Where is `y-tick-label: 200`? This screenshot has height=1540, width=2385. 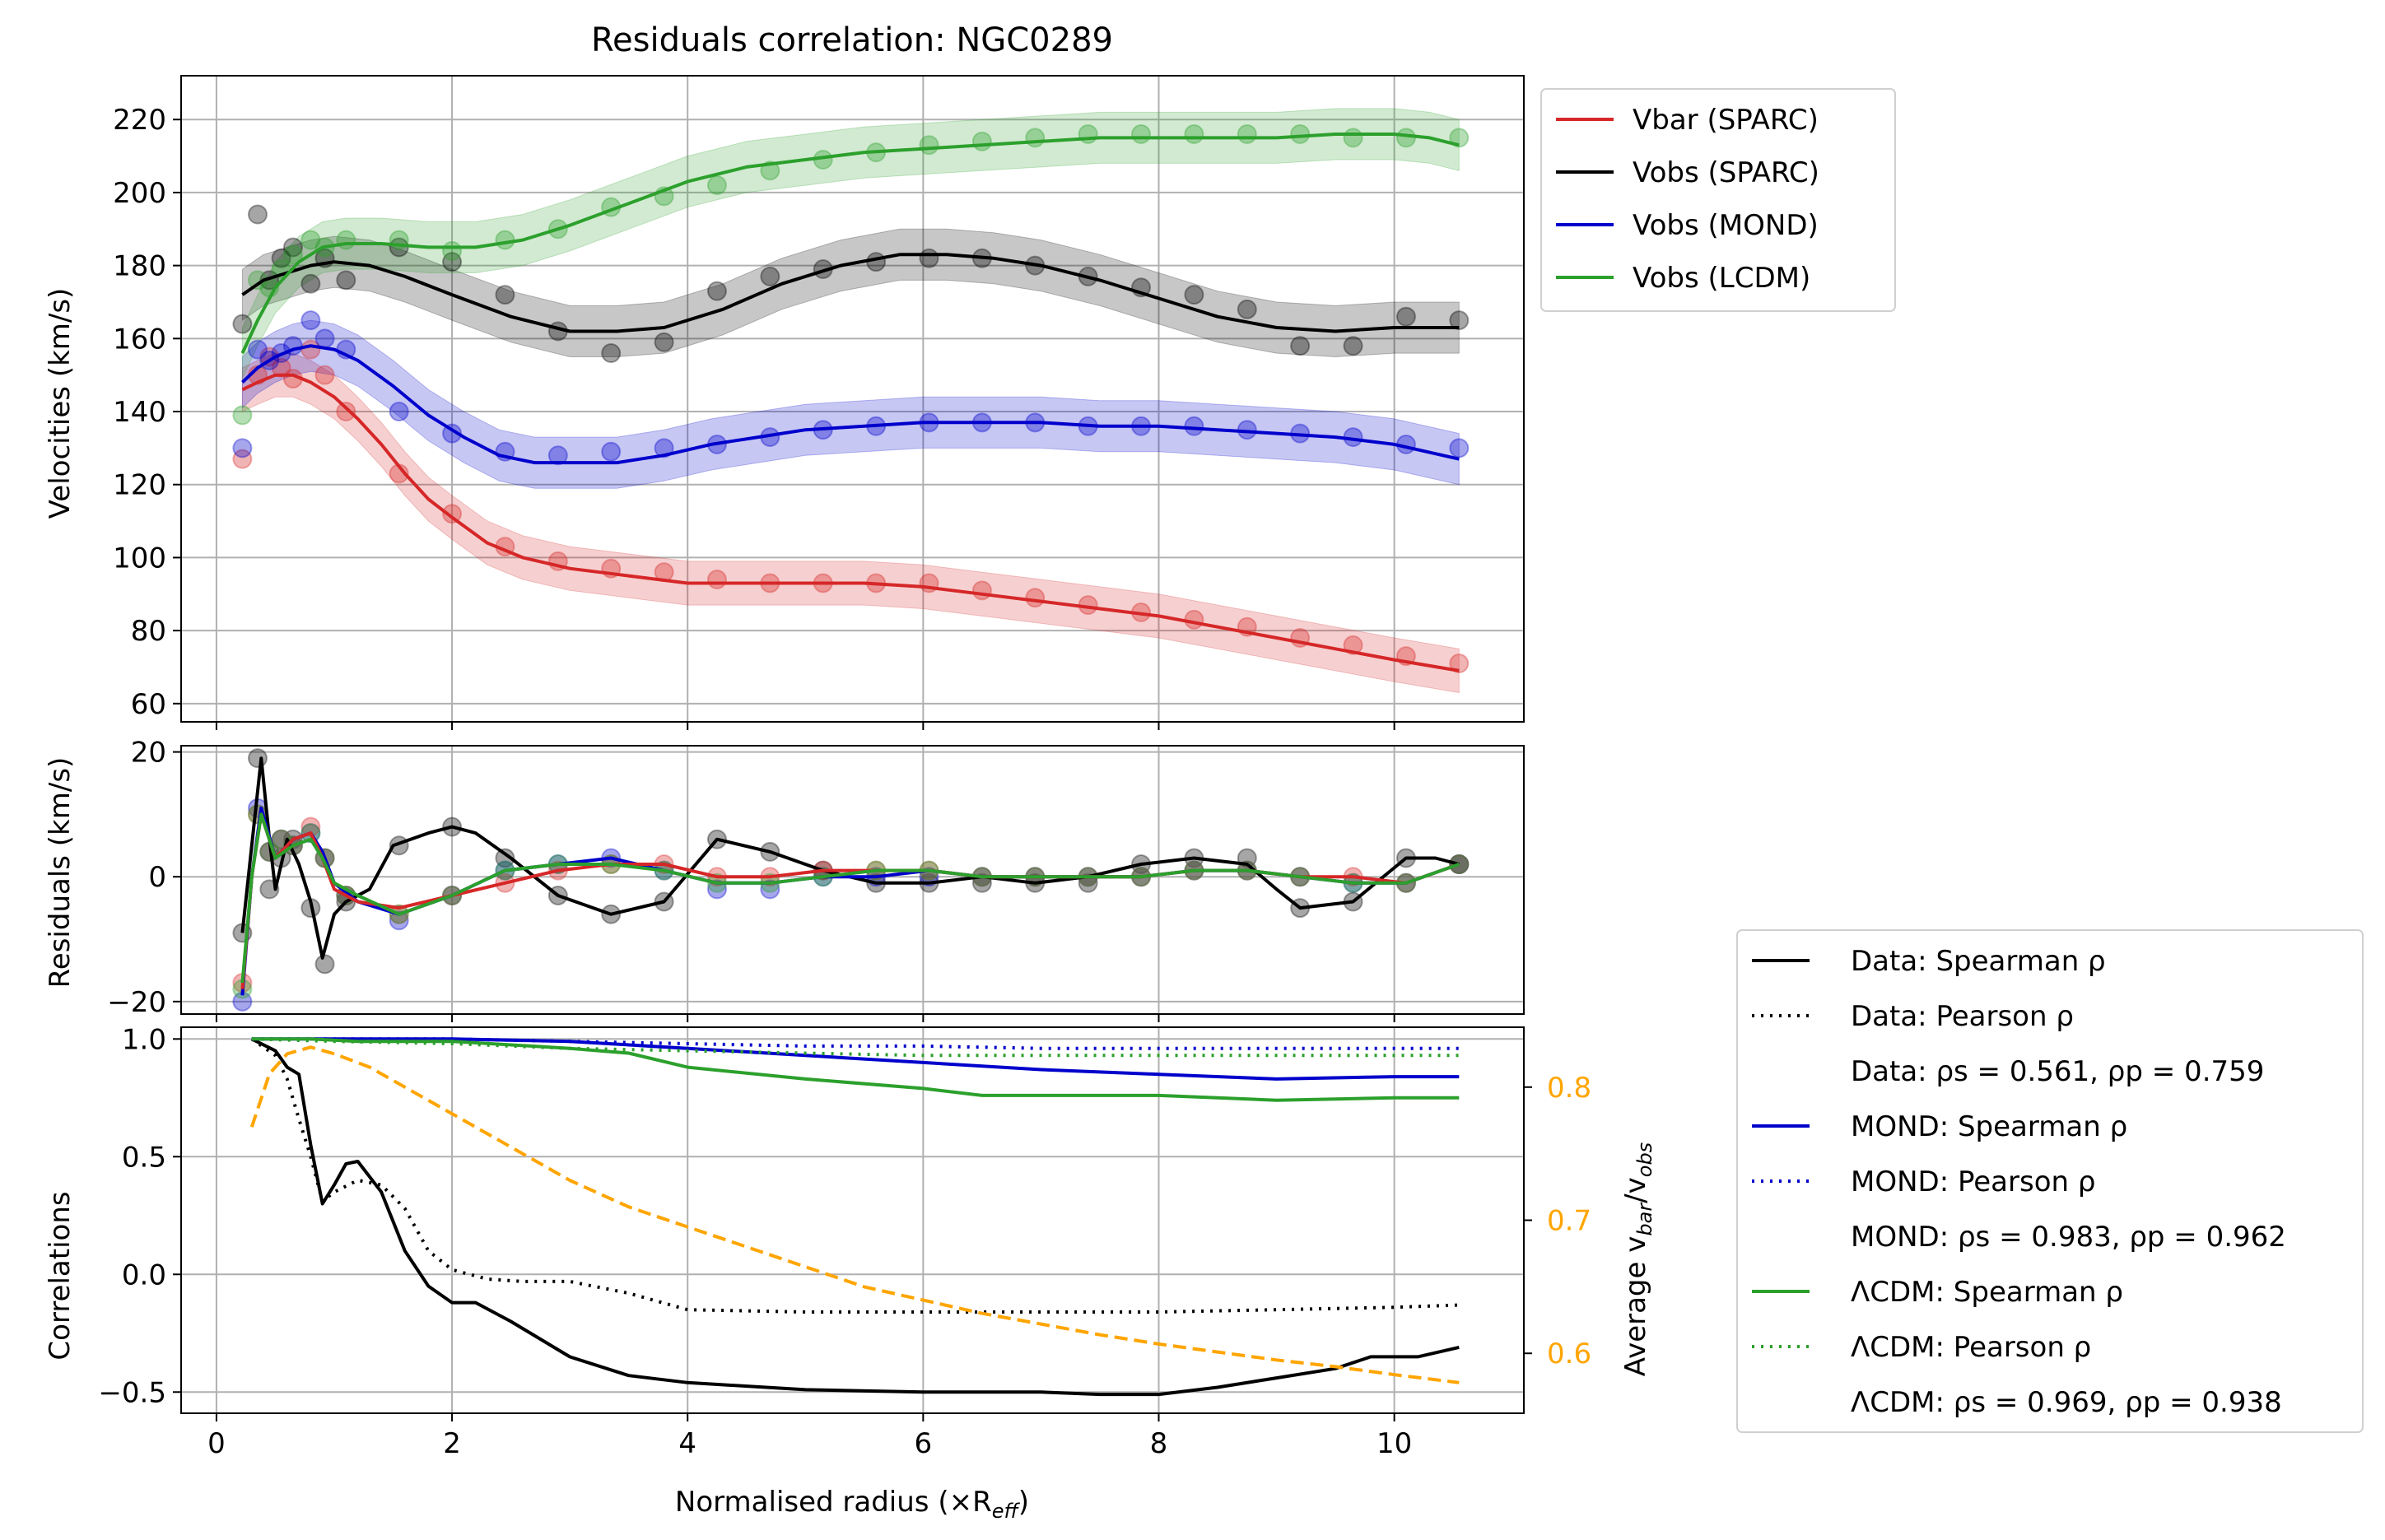
y-tick-label: 200 is located at coordinates (140, 194).